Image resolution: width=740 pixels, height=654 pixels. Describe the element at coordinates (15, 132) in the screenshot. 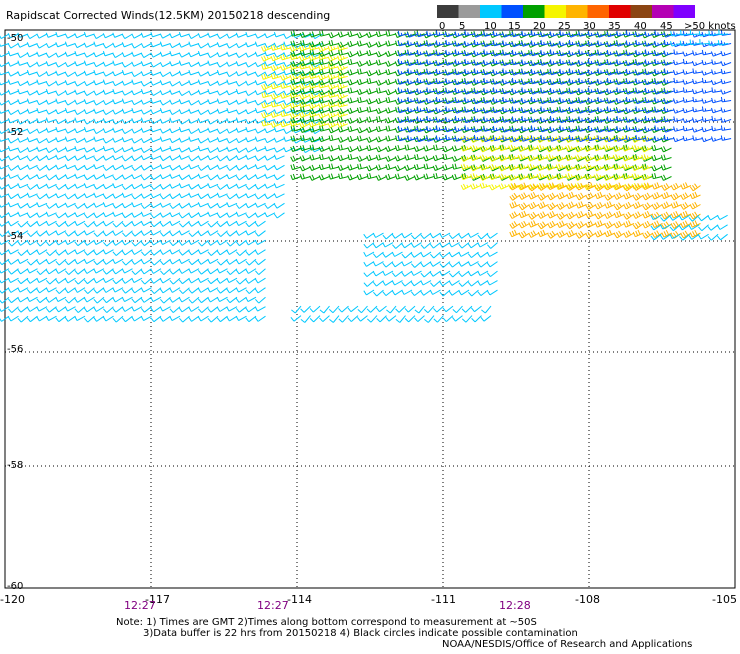

I see `y-tick-label: -52` at that location.